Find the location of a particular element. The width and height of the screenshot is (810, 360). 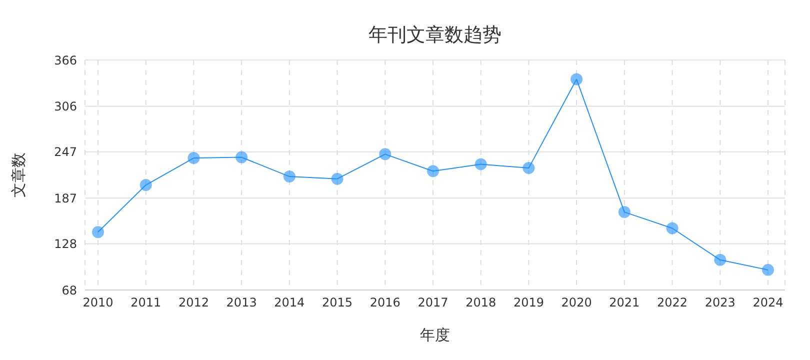

y-tick-label: 128 is located at coordinates (65, 243).